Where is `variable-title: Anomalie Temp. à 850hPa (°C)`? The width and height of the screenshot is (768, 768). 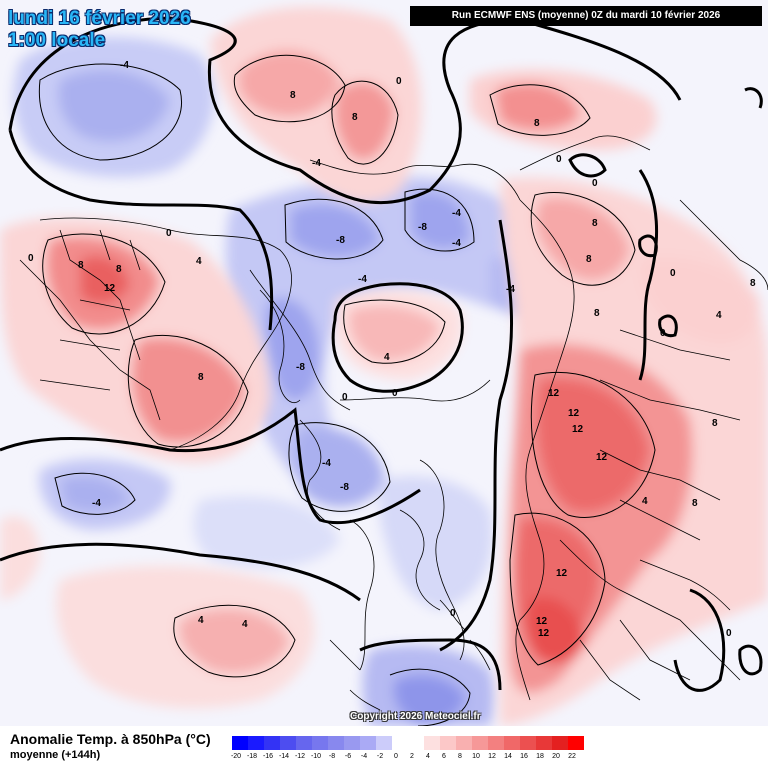
variable-title: Anomalie Temp. à 850hPa (°C) is located at coordinates (110, 739).